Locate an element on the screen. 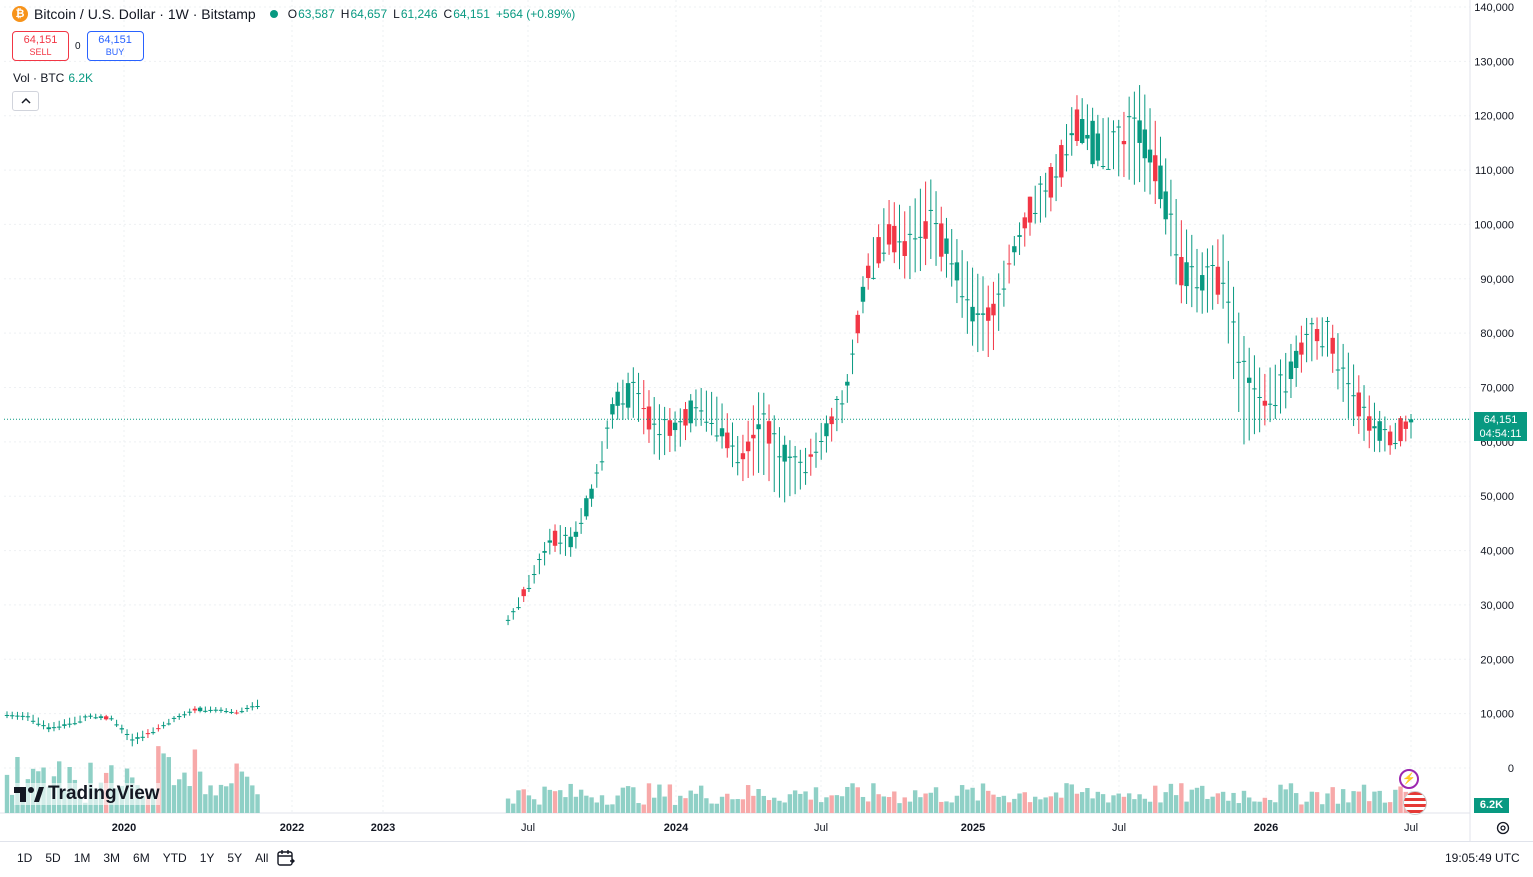 The height and width of the screenshot is (877, 1533). range-button-5d: 5D is located at coordinates (53, 858).